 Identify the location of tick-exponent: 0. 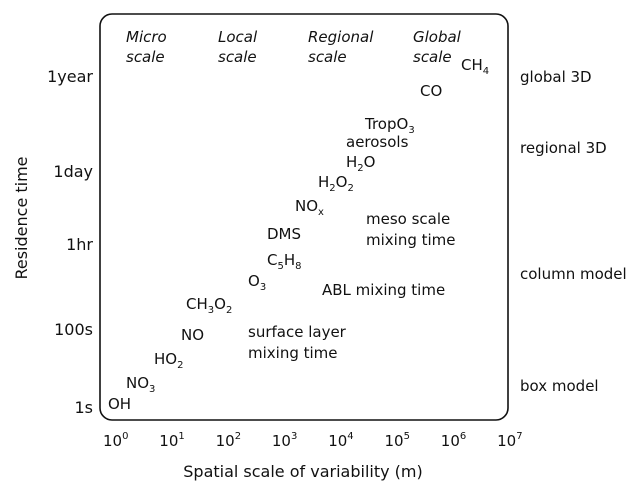
(125, 436).